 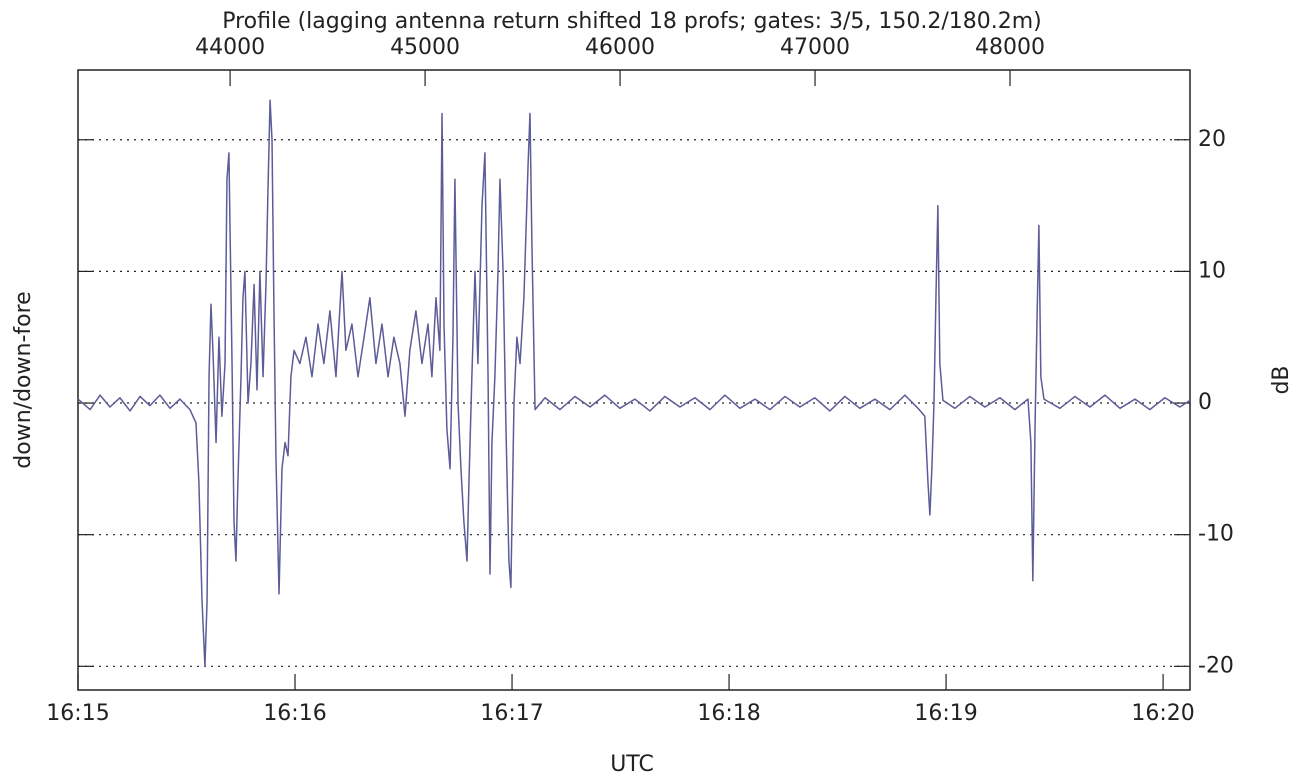 What do you see at coordinates (815, 47) in the screenshot?
I see `x2-tick-label: 47000` at bounding box center [815, 47].